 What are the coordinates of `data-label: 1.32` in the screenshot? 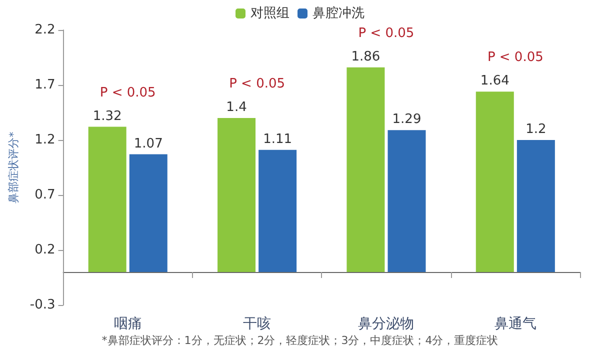 It's located at (107, 116).